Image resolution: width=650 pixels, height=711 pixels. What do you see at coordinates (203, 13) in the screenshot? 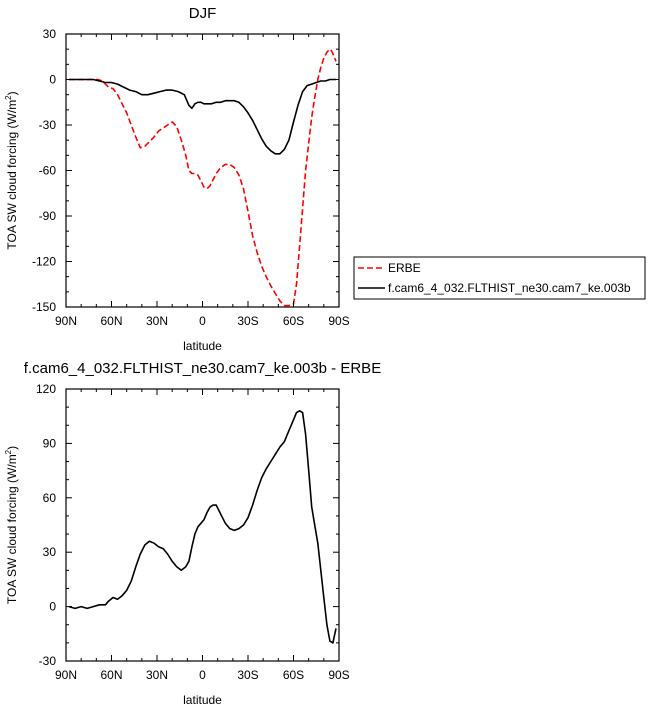
I see `chart-title: DJF` at bounding box center [203, 13].